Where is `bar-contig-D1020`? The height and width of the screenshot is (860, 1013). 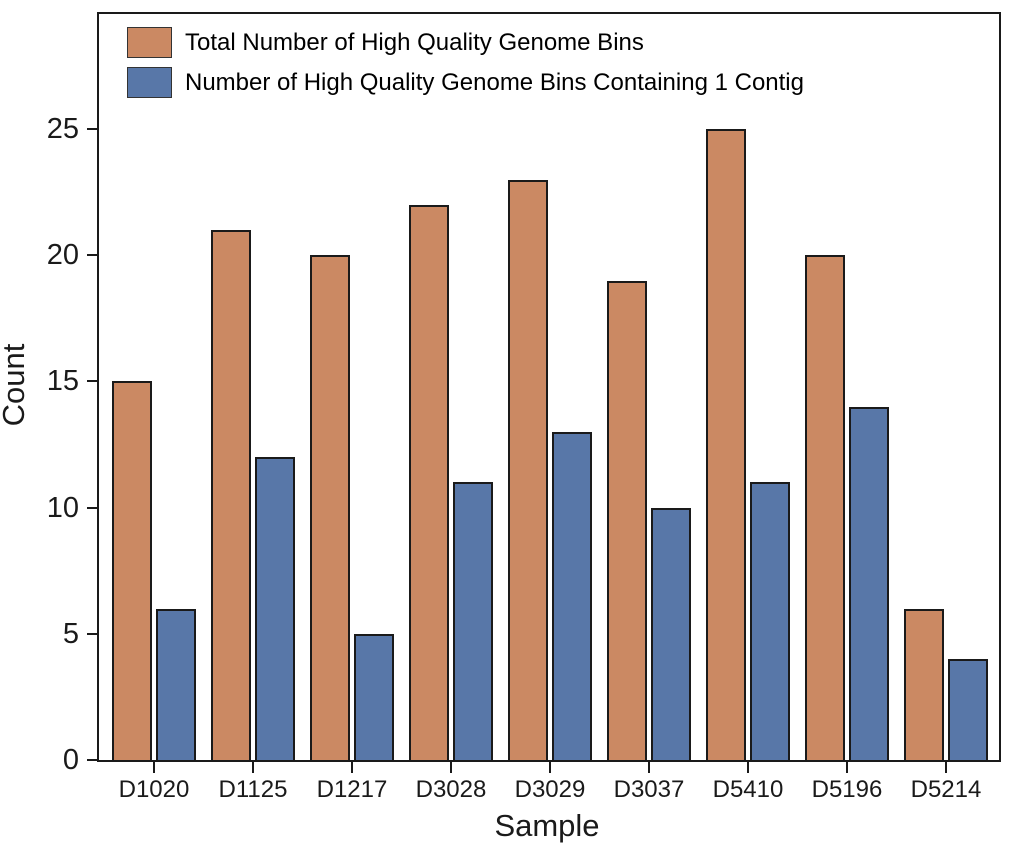 bar-contig-D1020 is located at coordinates (176, 684).